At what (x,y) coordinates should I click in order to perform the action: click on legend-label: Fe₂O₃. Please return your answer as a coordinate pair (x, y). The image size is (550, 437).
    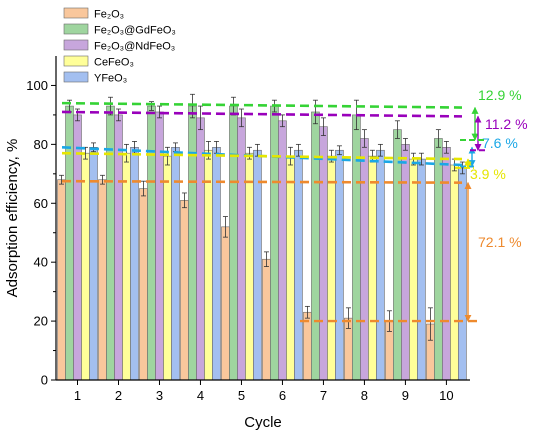
    Looking at the image, I should click on (109, 15).